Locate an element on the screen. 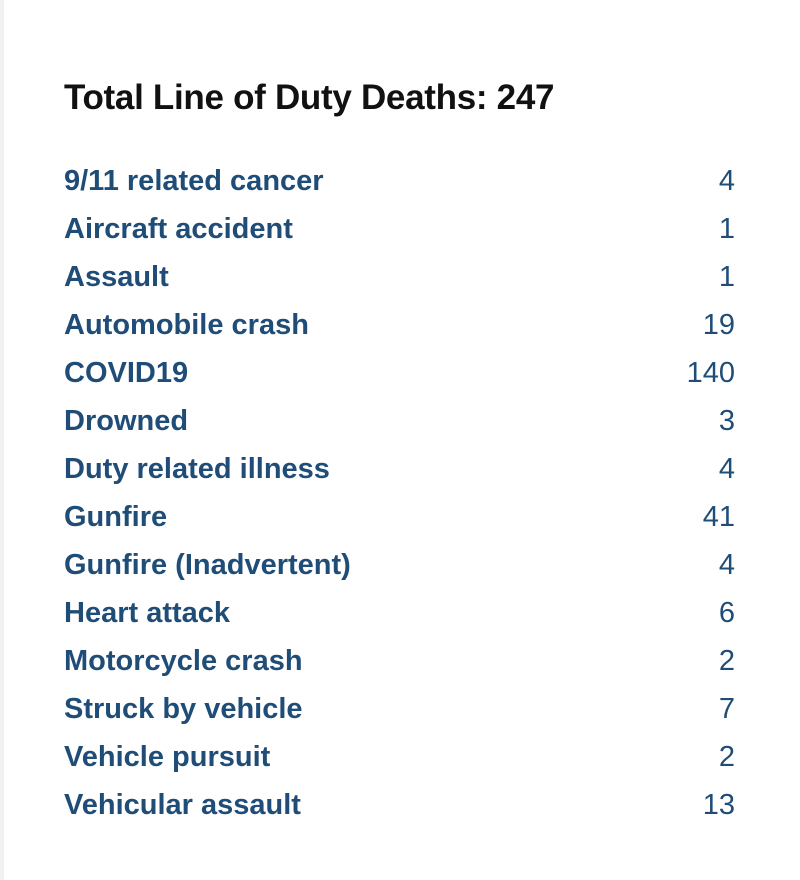 This screenshot has width=800, height=880. cause-link: Gunfire is located at coordinates (116, 516).